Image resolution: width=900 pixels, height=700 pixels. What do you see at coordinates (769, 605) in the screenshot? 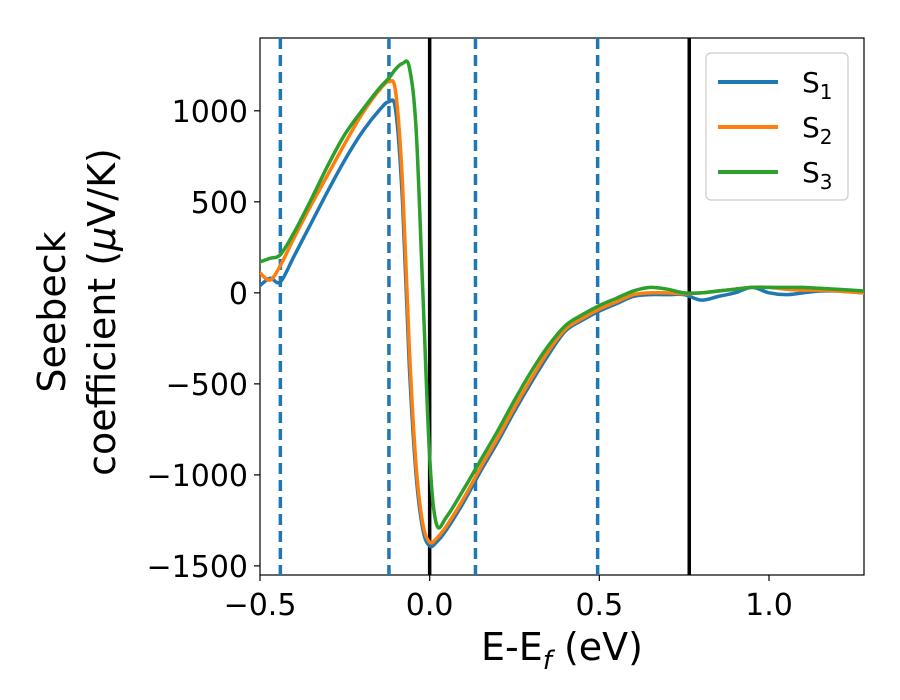
I see `x-tick-label: 1.0` at bounding box center [769, 605].